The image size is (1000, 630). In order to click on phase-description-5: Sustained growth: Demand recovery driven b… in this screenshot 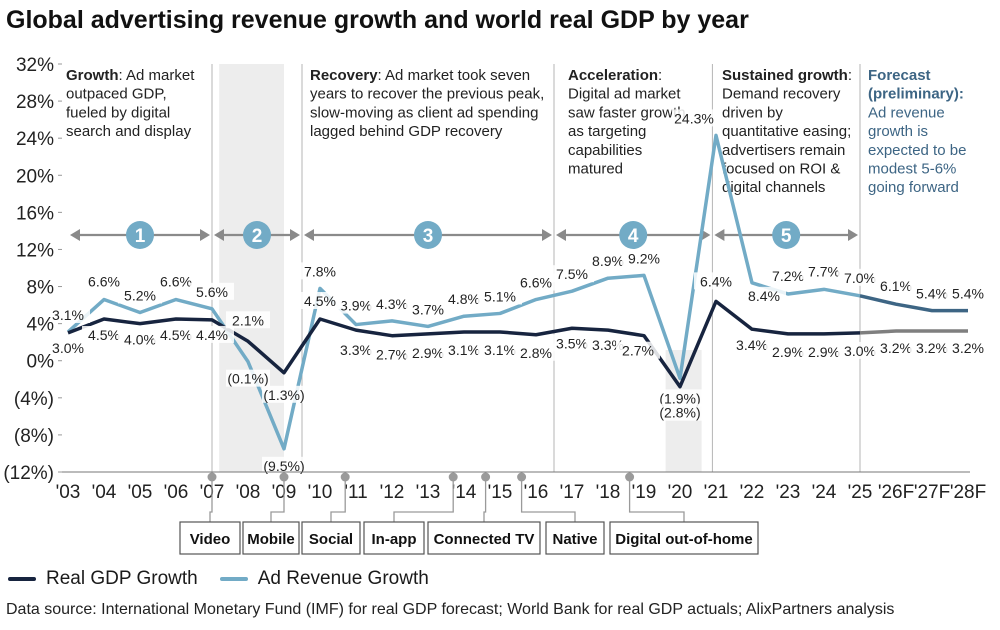, I will do `click(787, 131)`.